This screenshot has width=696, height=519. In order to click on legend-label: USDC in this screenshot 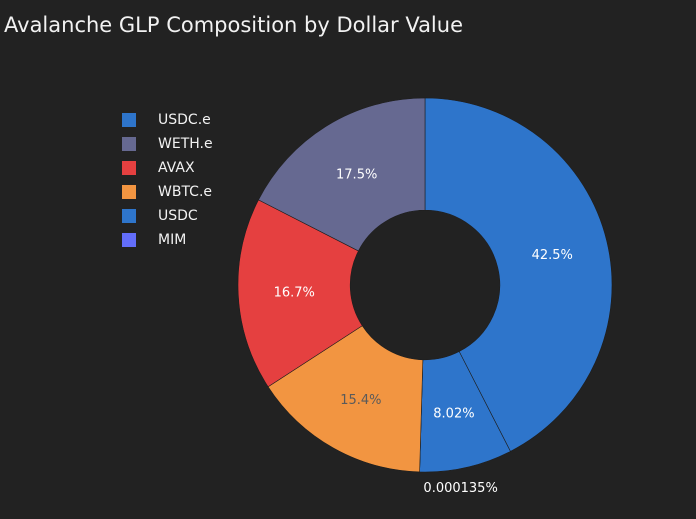, I will do `click(178, 216)`.